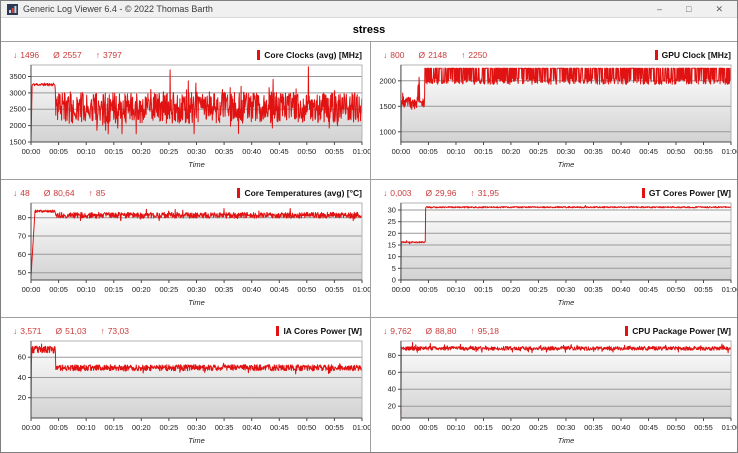  I want to click on stats-row: ↓ 1496 Ø 2557 ↑ 3797, so click(67, 55).